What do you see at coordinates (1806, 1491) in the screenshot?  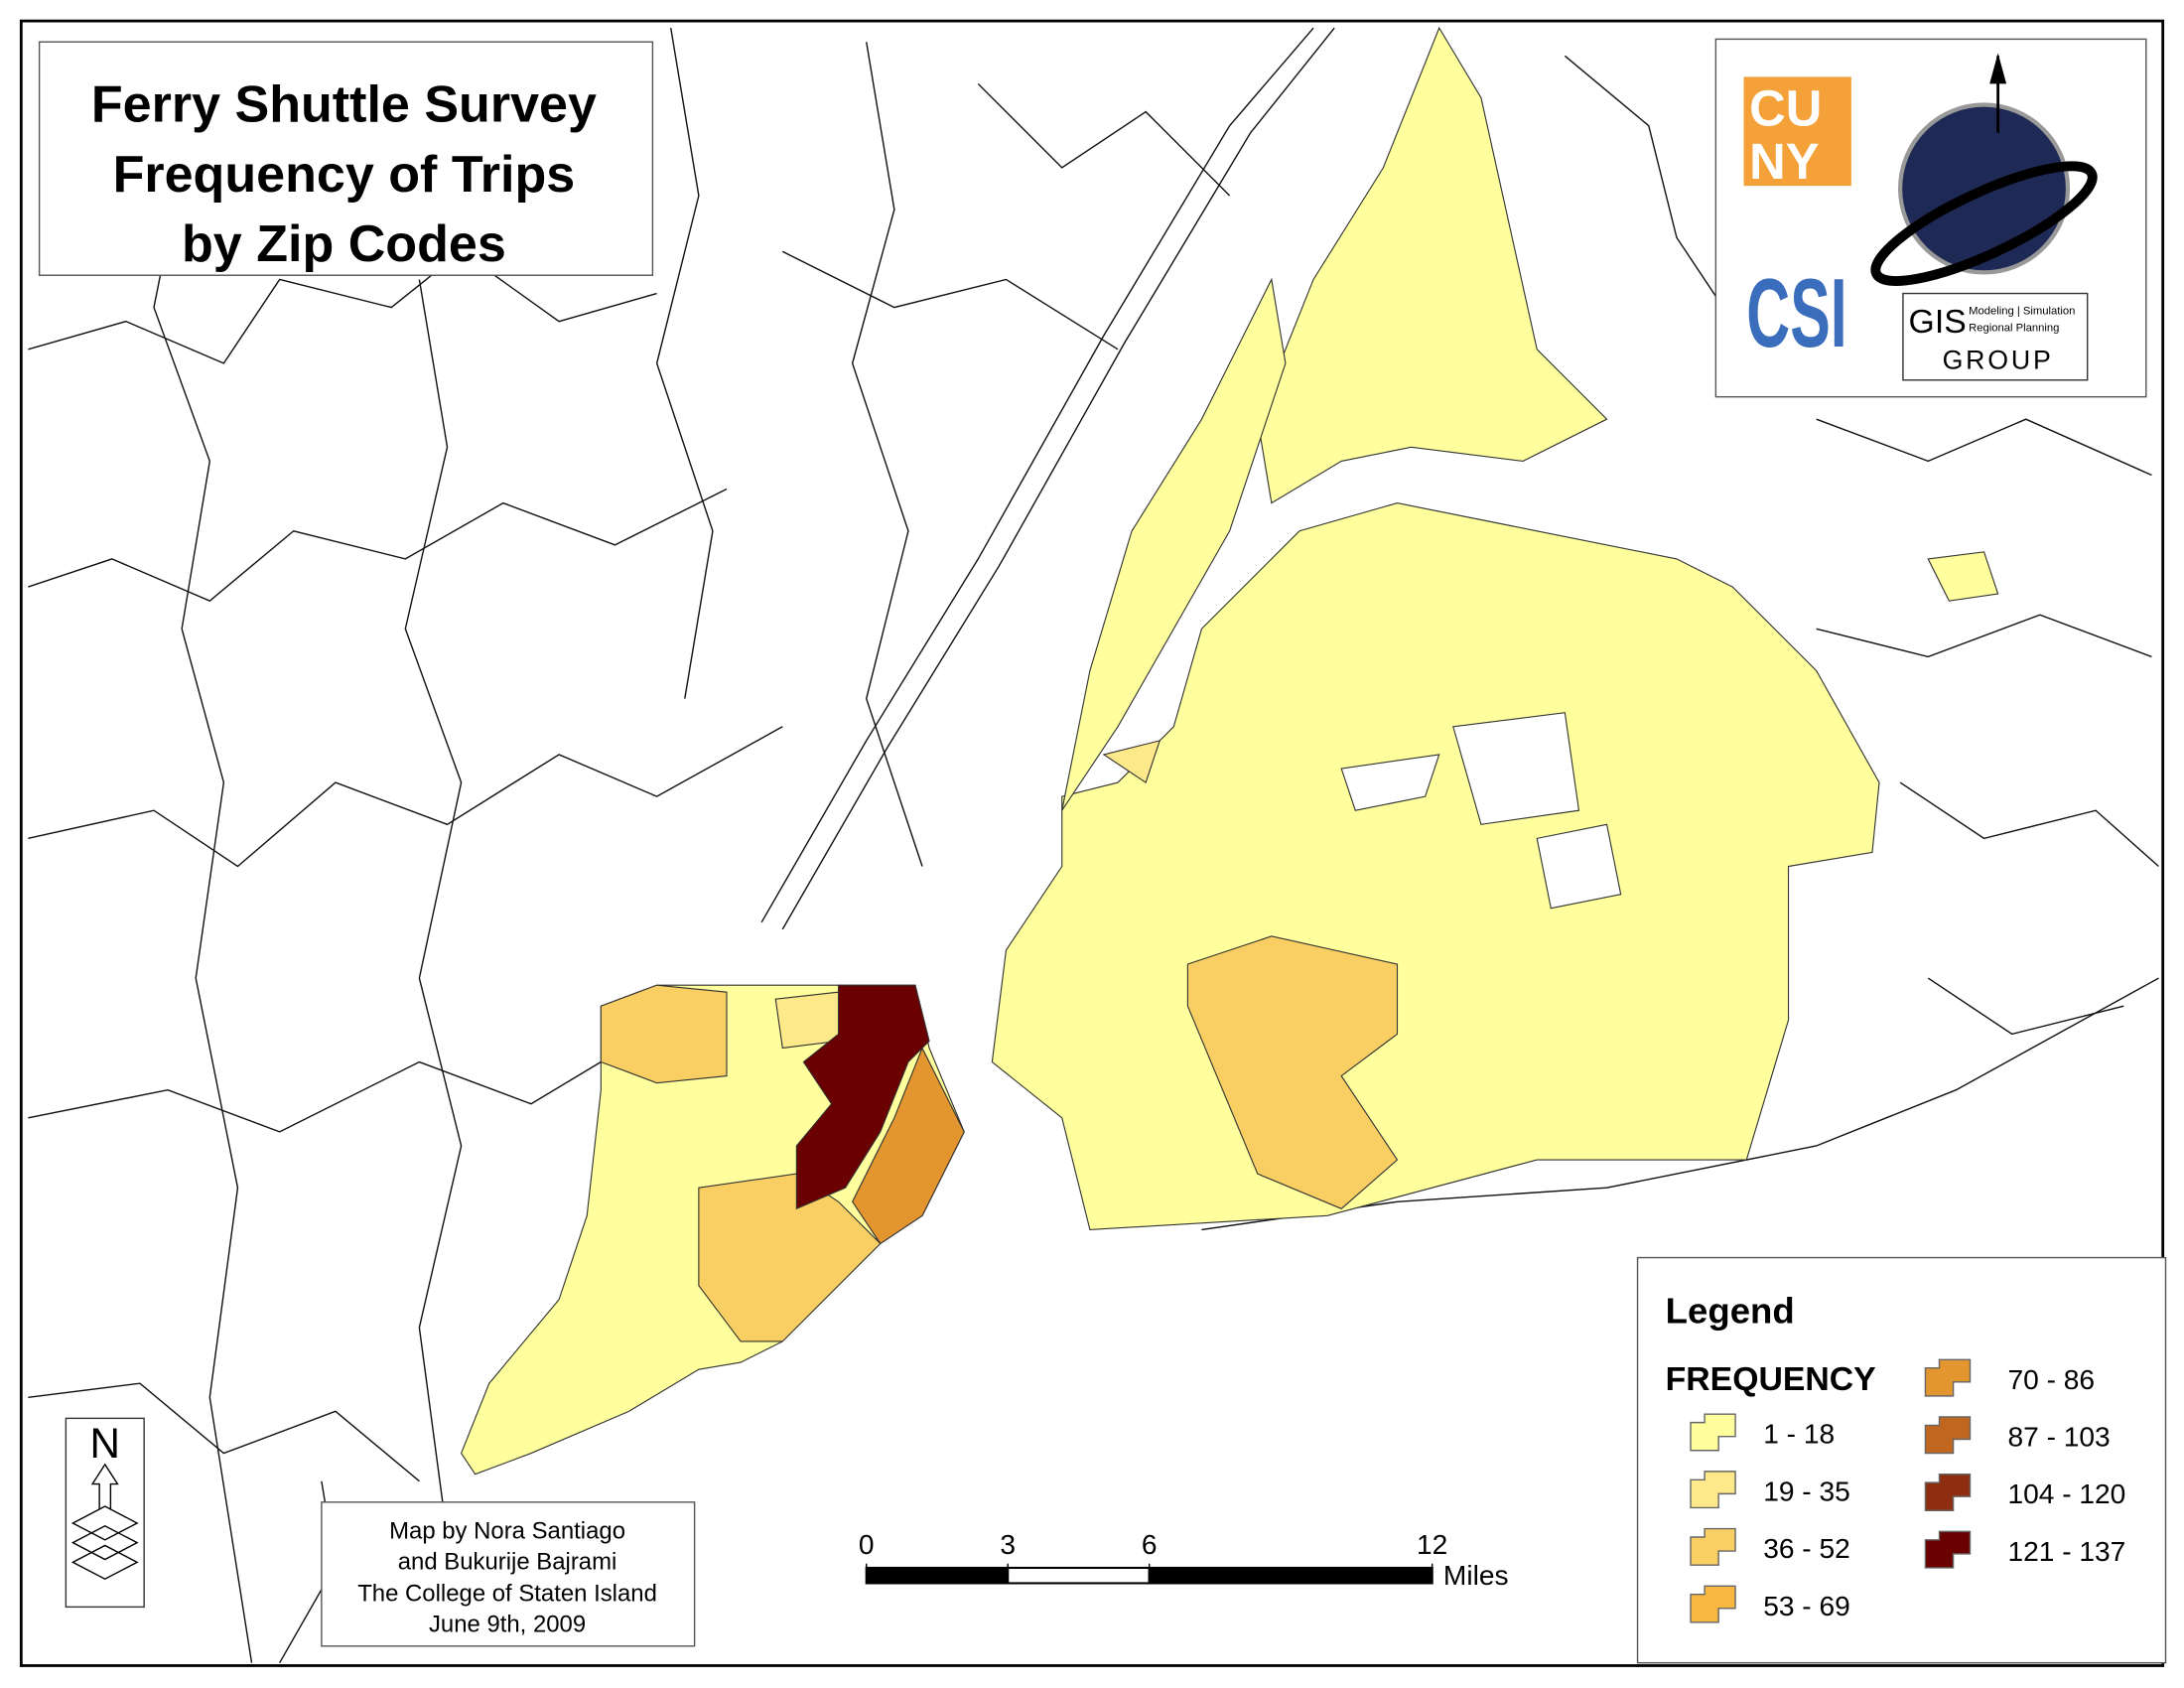 I see `legend-label: 19 - 35` at bounding box center [1806, 1491].